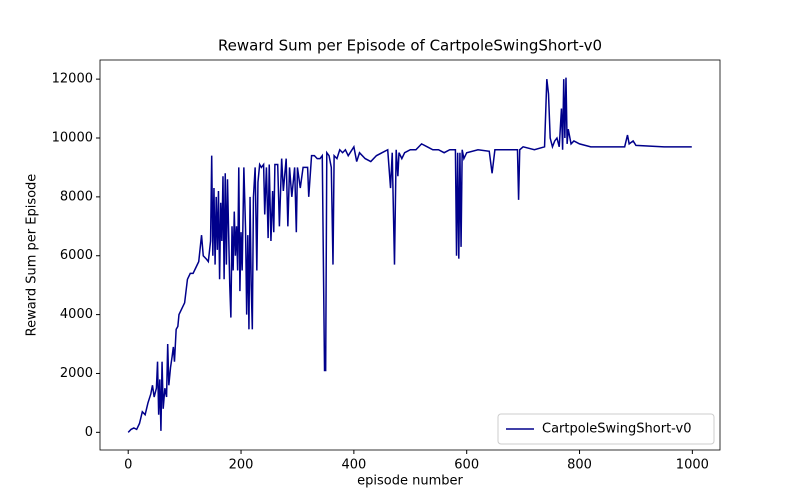 The height and width of the screenshot is (504, 800). Describe the element at coordinates (128, 465) in the screenshot. I see `x-tick-label: 0` at that location.